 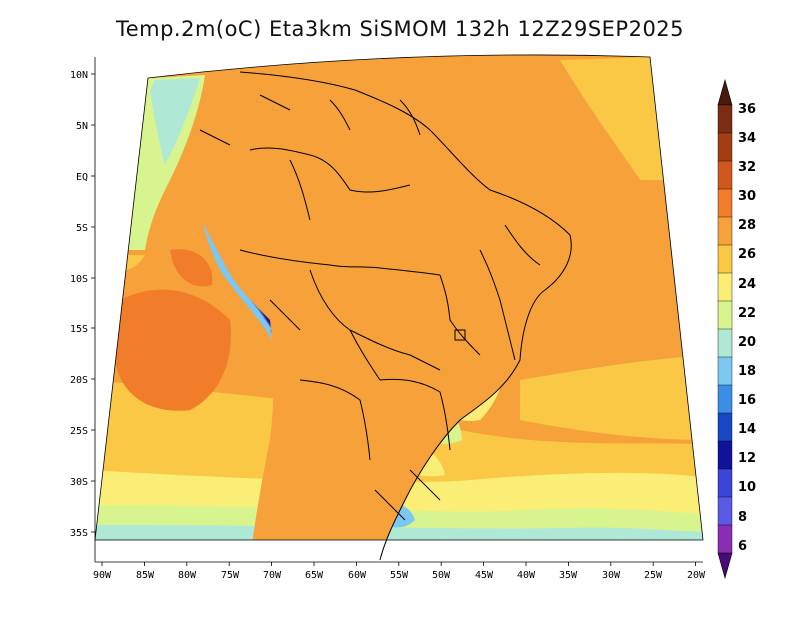 I want to click on colorbar-max-arrow, so click(x=725, y=92).